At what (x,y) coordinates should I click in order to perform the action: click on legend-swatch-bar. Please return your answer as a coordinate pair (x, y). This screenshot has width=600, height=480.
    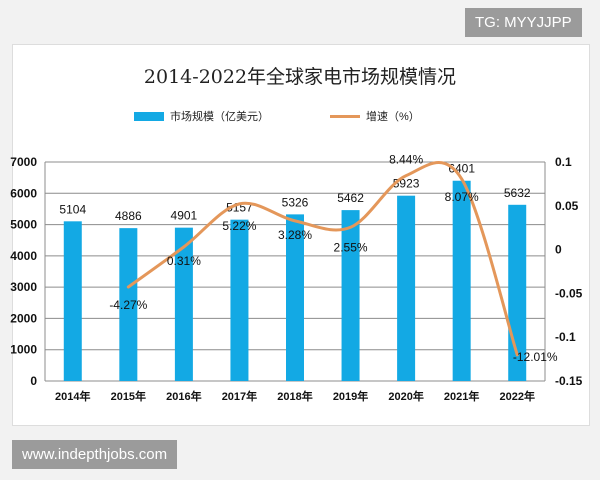
    Looking at the image, I should click on (149, 116).